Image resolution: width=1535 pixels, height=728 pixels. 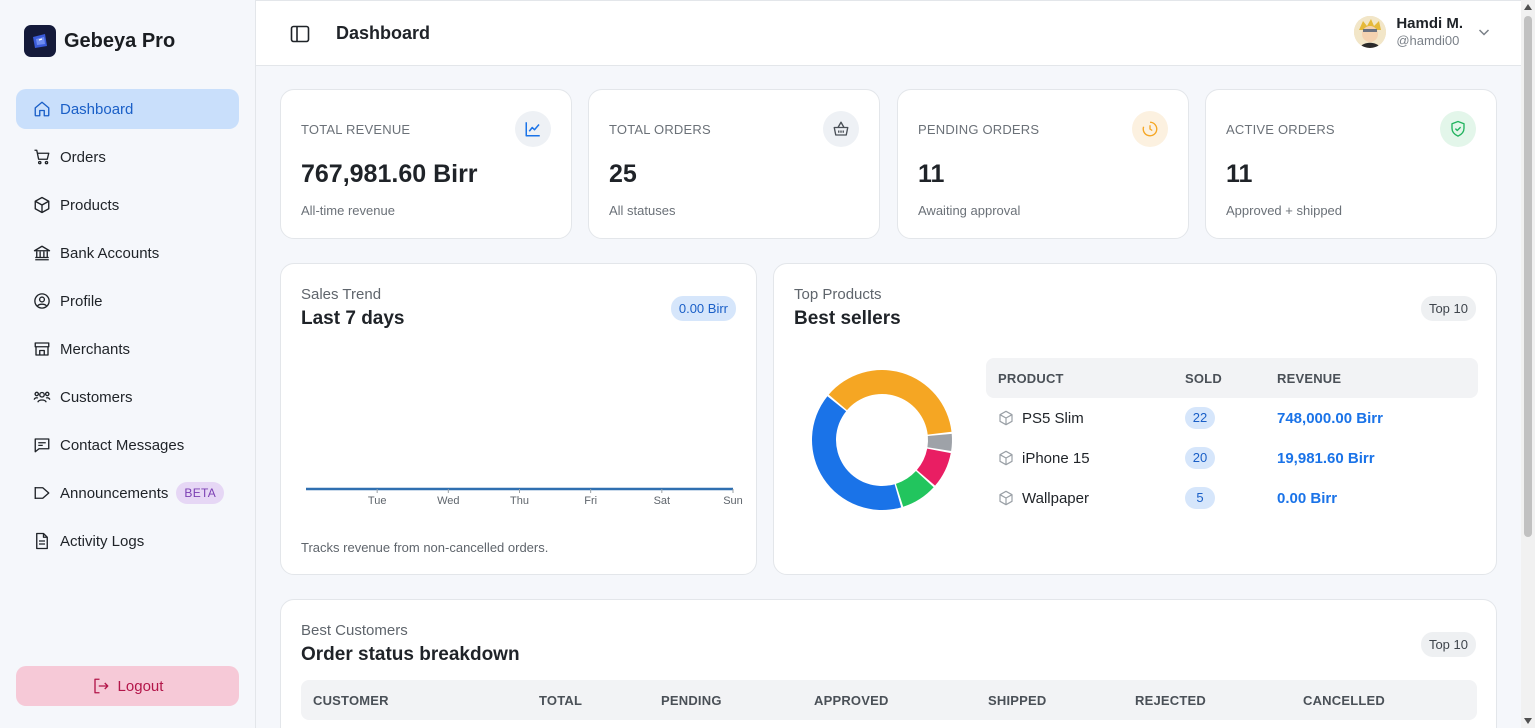 What do you see at coordinates (533, 129) in the screenshot?
I see `trend-icon` at bounding box center [533, 129].